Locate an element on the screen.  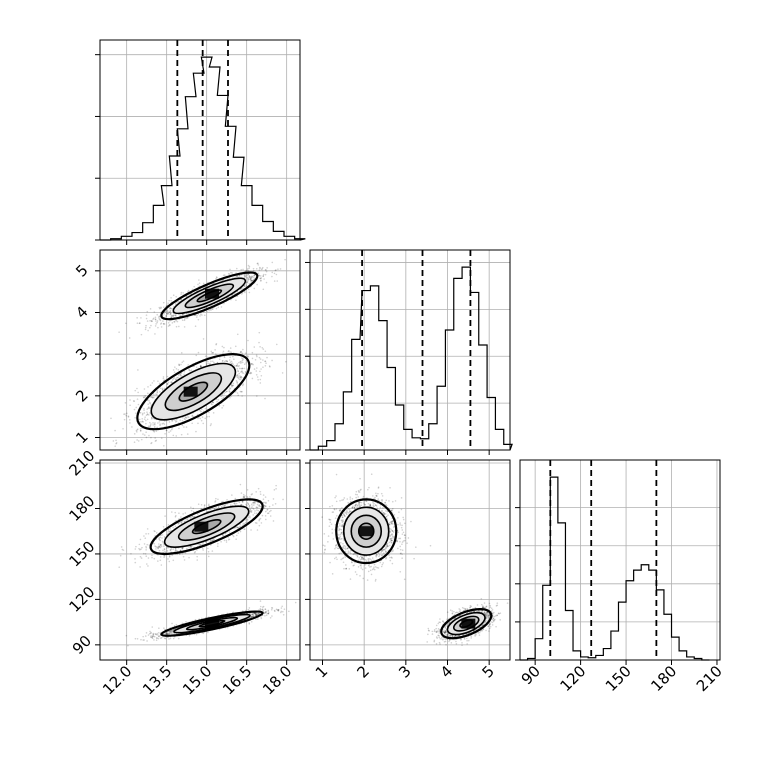
contour-line is located at coordinates (193, 391).